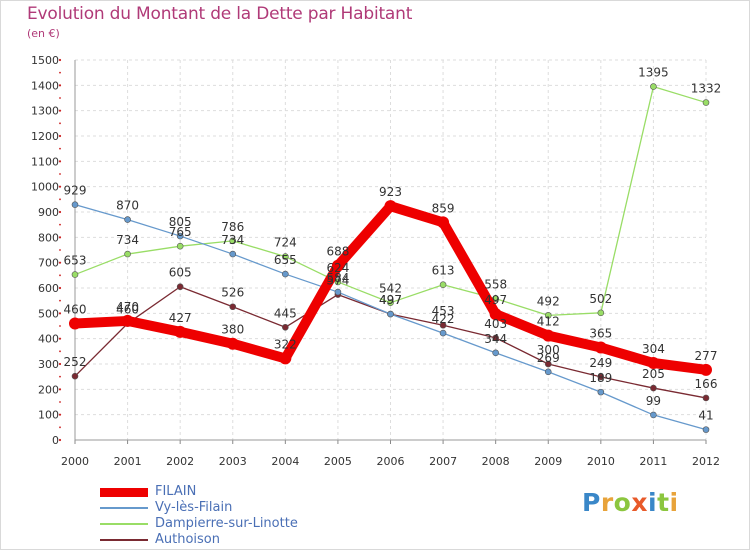 The width and height of the screenshot is (750, 550). I want to click on legend-item-filain: FILAIN, so click(250, 492).